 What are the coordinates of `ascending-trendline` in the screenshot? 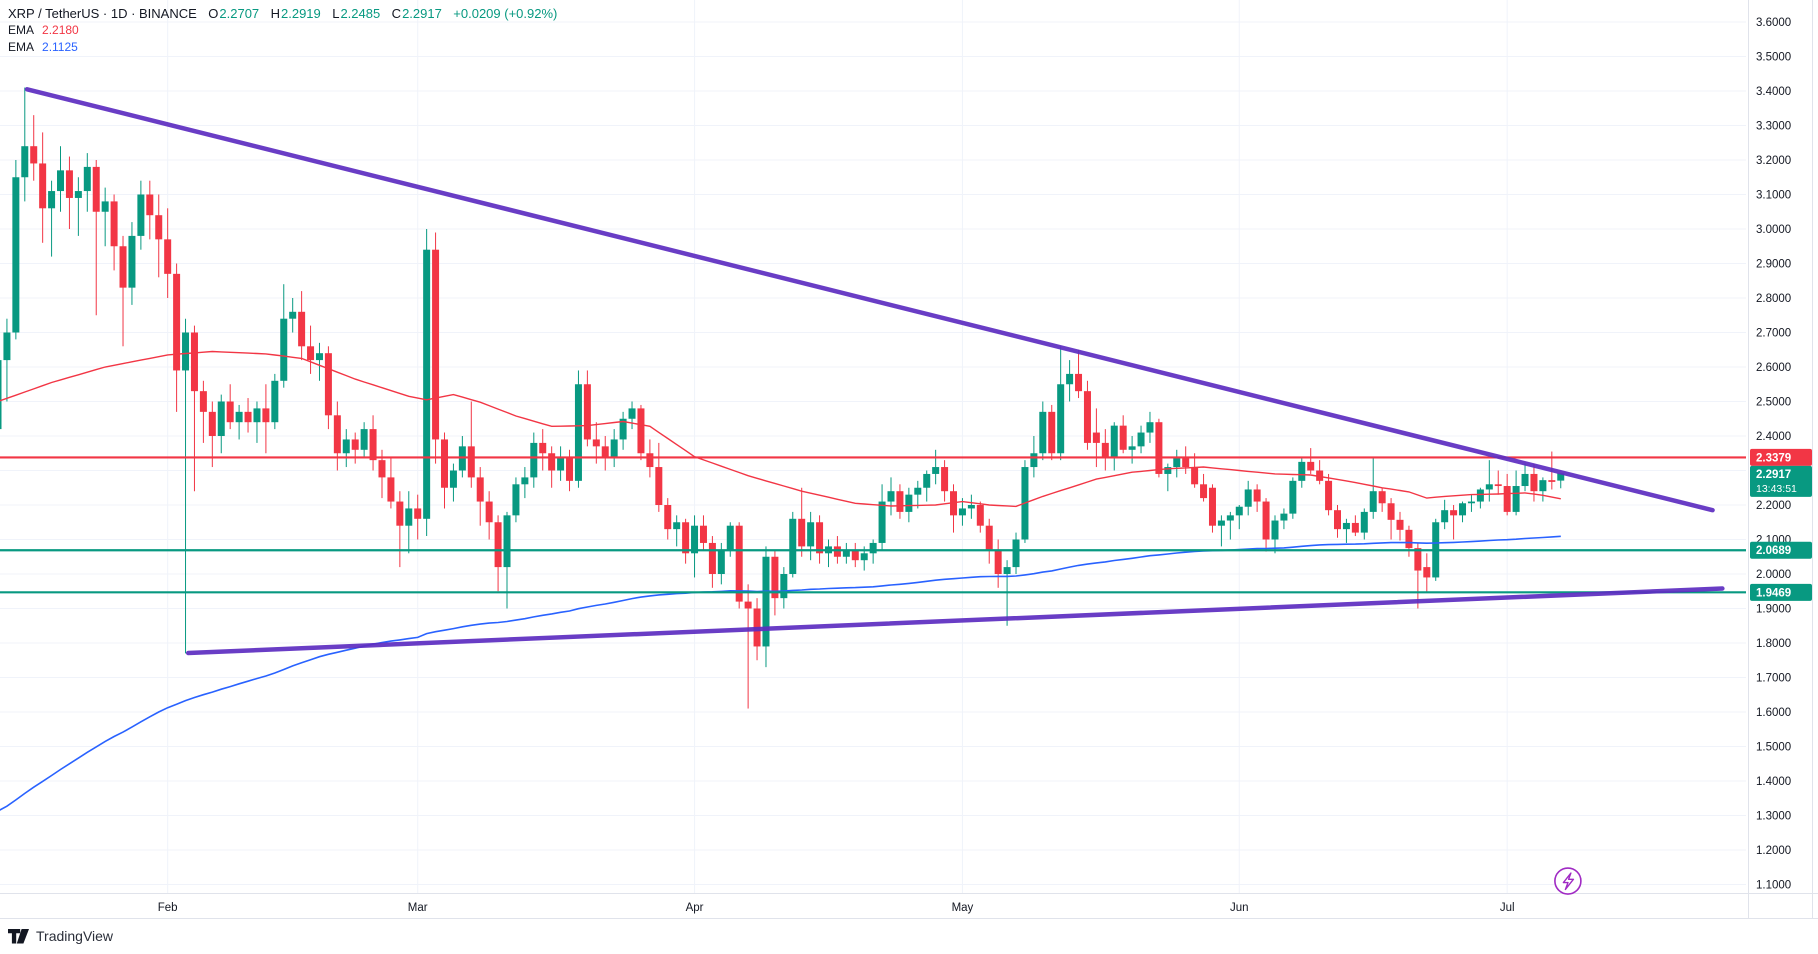 It's located at (955, 621).